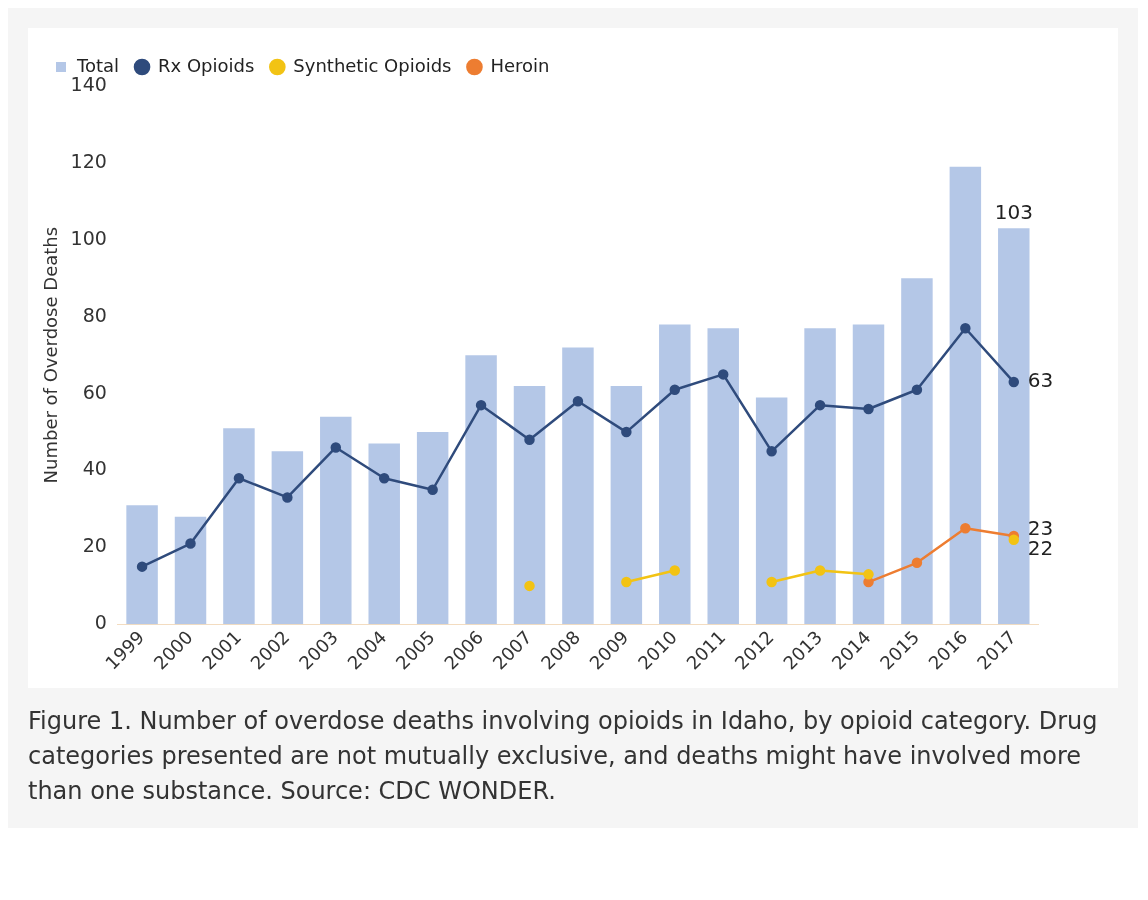 This screenshot has width=1148, height=900. What do you see at coordinates (206, 65) in the screenshot?
I see `legend-label: Rx Opioids` at bounding box center [206, 65].